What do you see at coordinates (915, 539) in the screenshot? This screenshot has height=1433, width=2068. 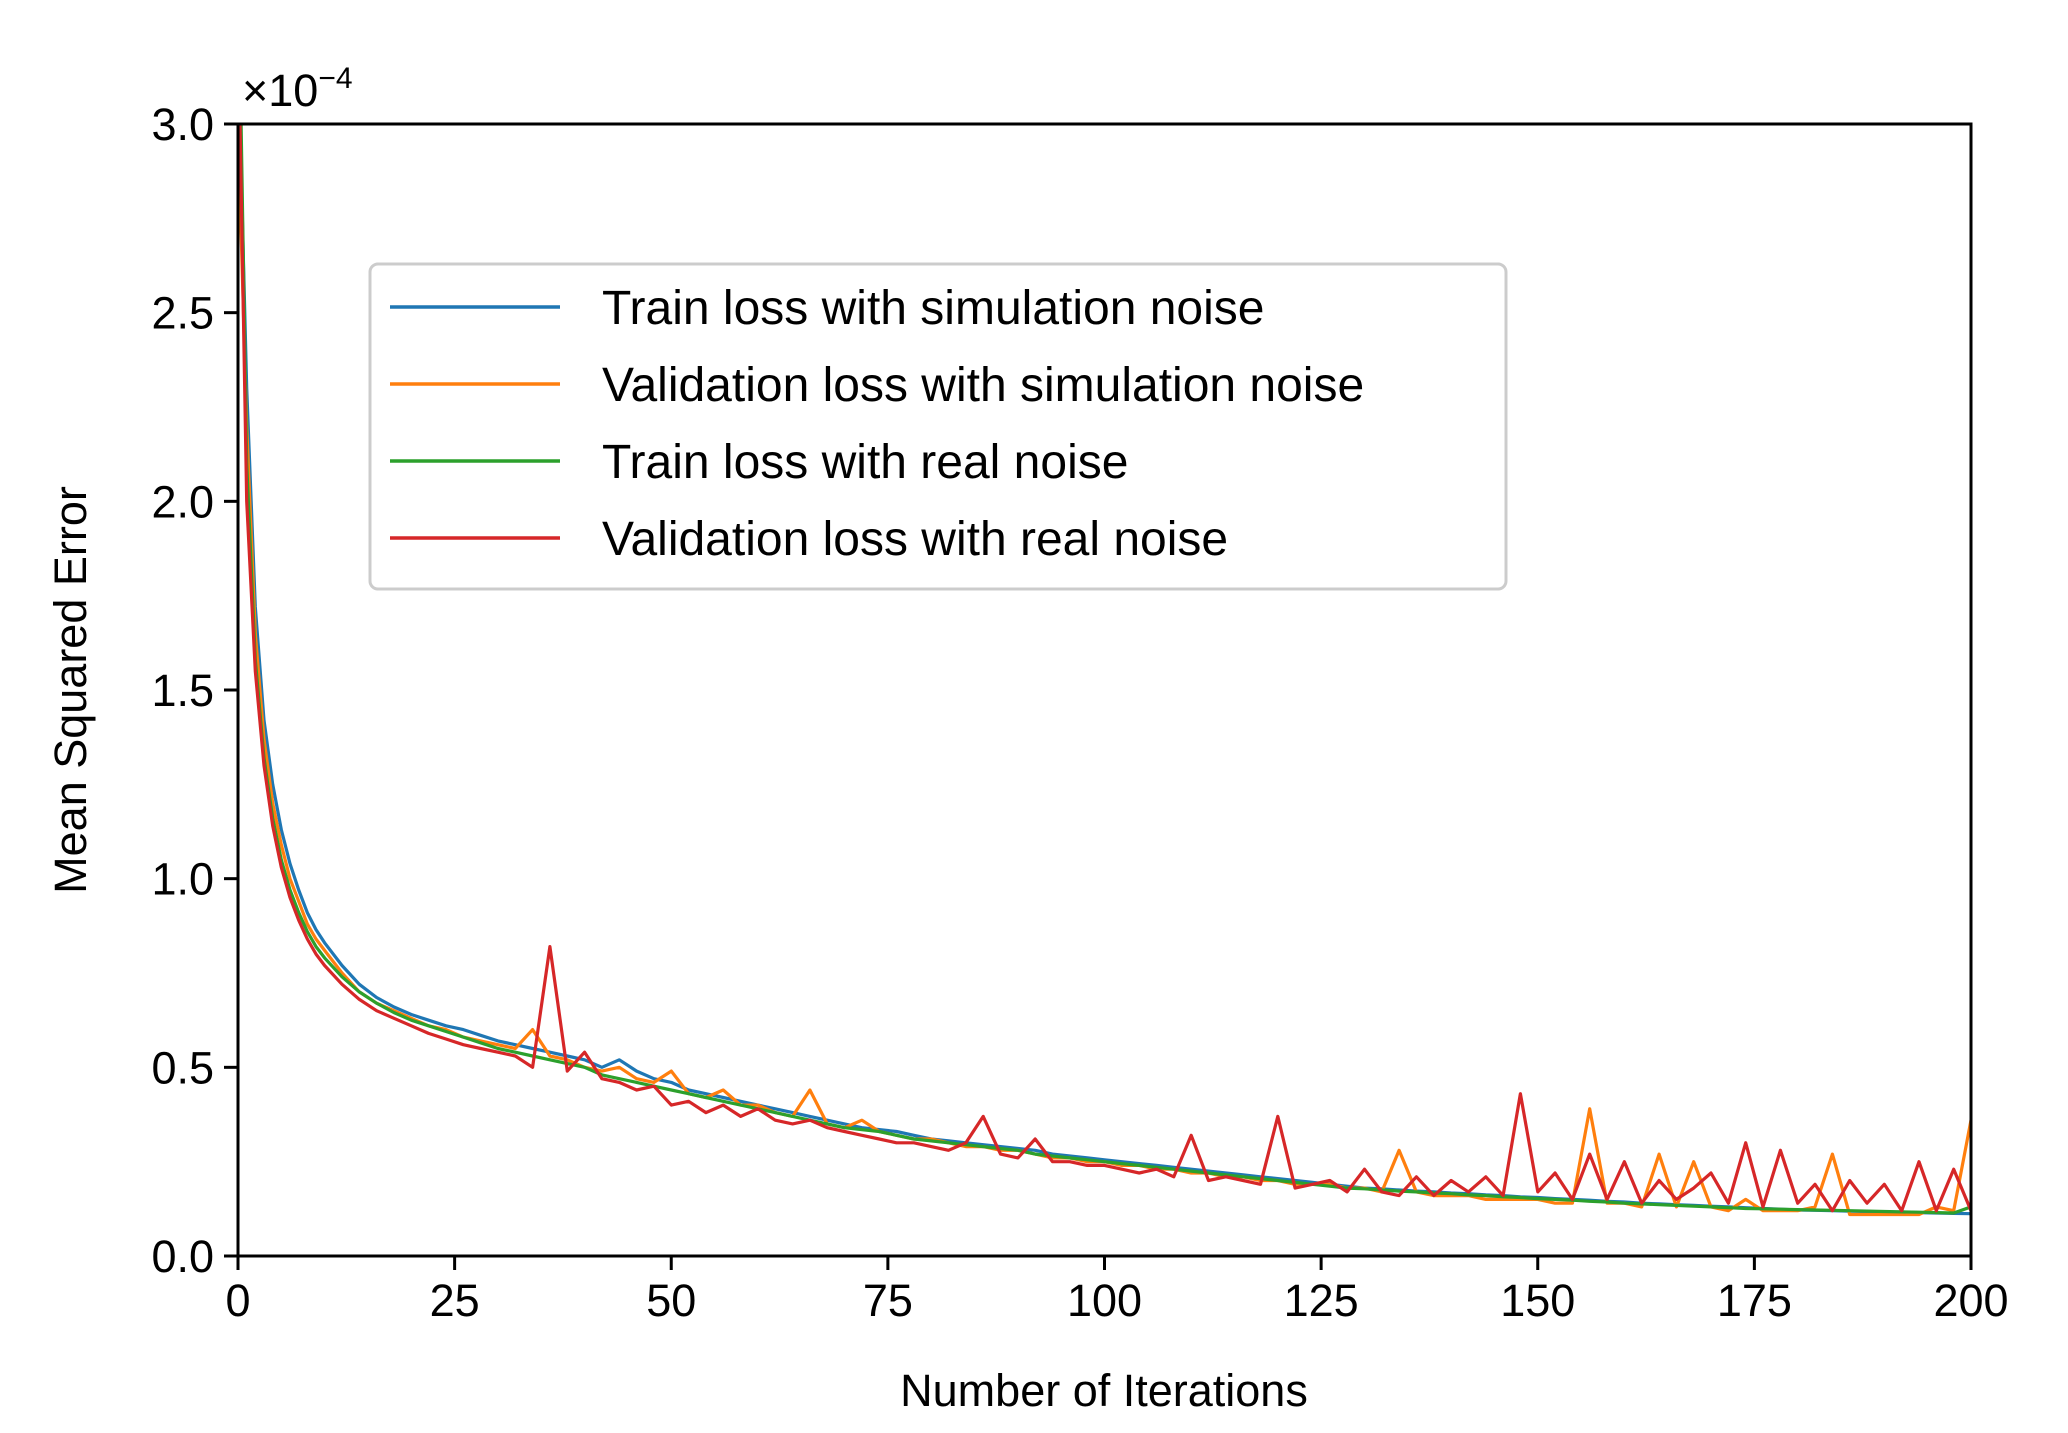 I see `legend-label: Validation loss with real noise` at bounding box center [915, 539].